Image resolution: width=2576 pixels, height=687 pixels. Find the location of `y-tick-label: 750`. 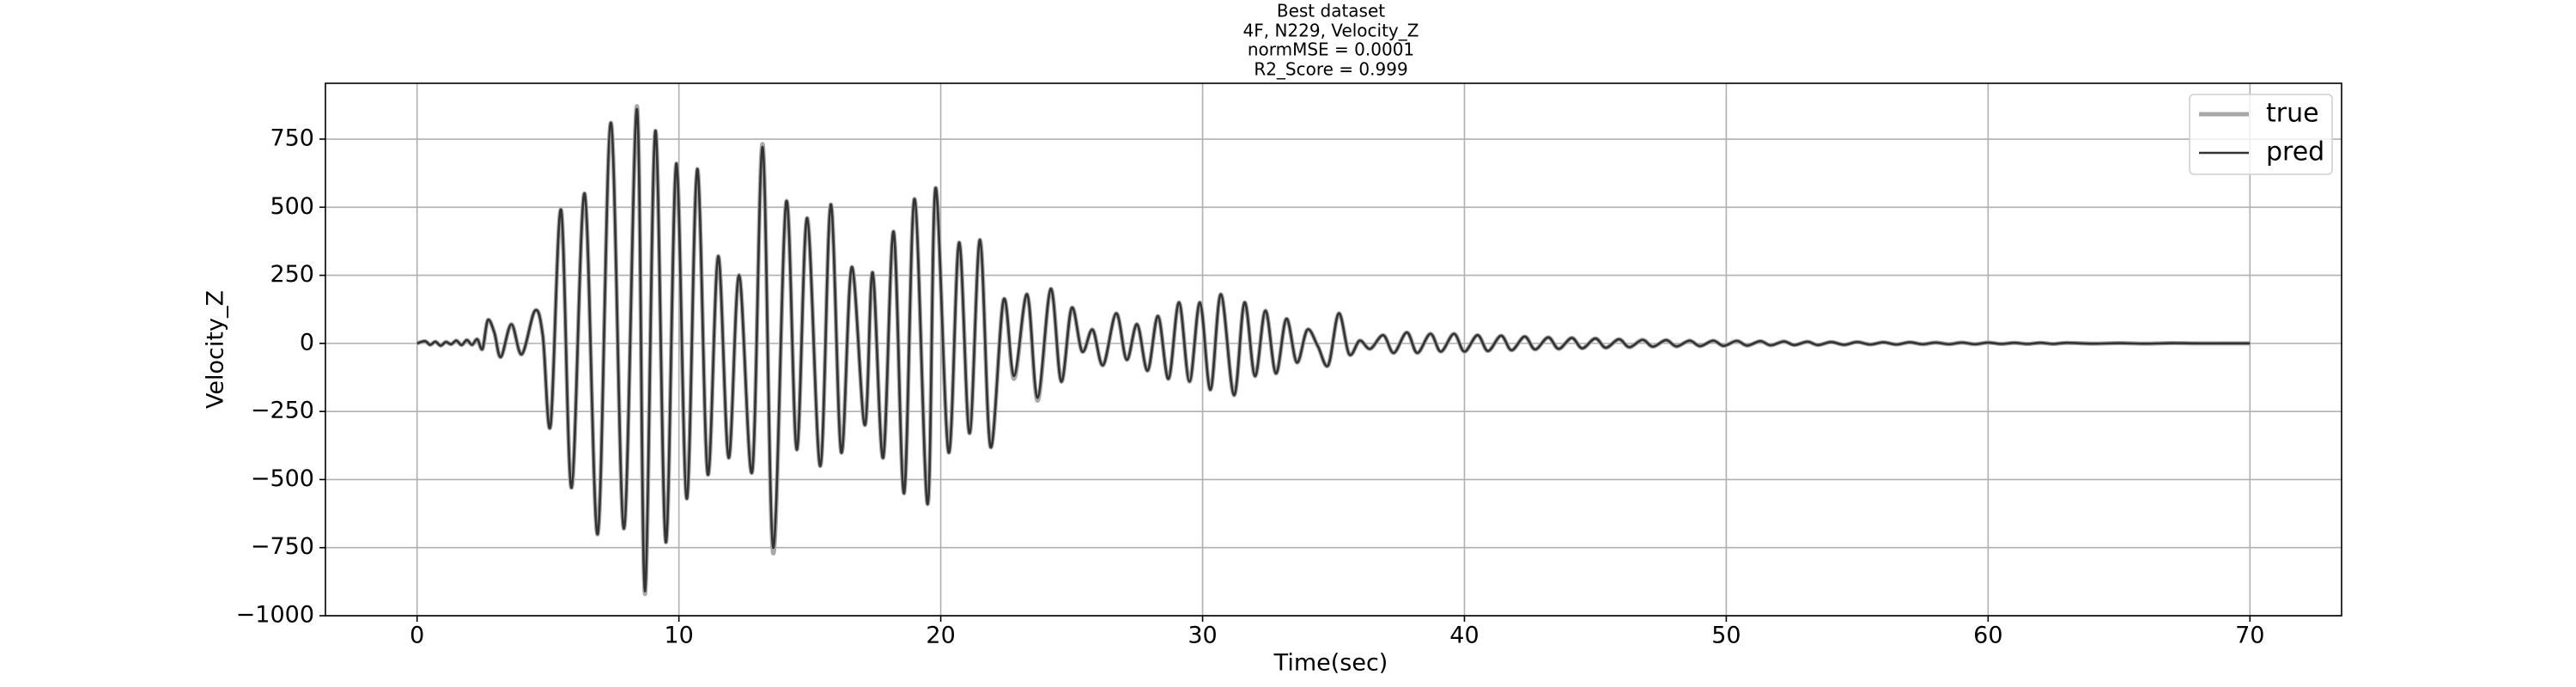

y-tick-label: 750 is located at coordinates (292, 138).